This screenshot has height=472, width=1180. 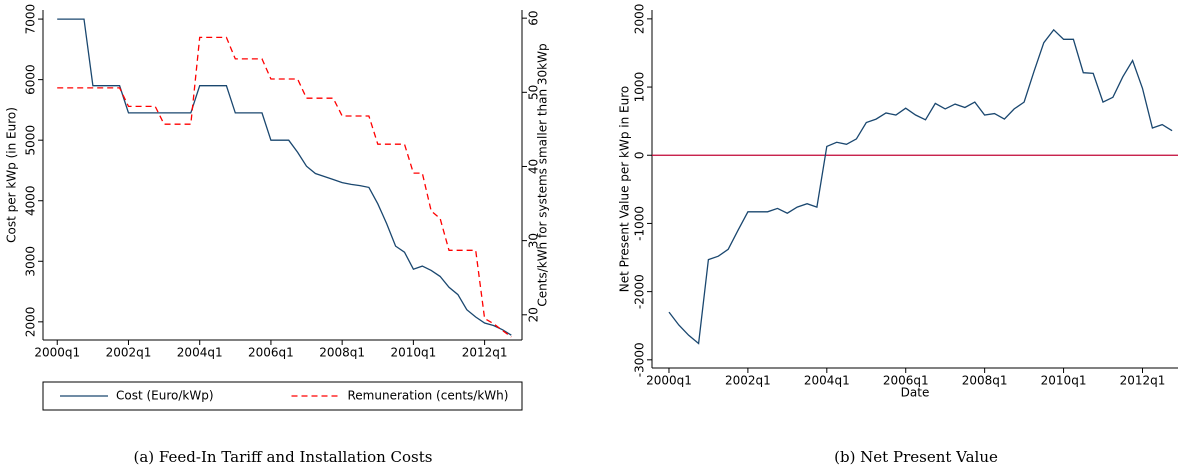 What do you see at coordinates (640, 291) in the screenshot?
I see `y-tick-label: -2000` at bounding box center [640, 291].